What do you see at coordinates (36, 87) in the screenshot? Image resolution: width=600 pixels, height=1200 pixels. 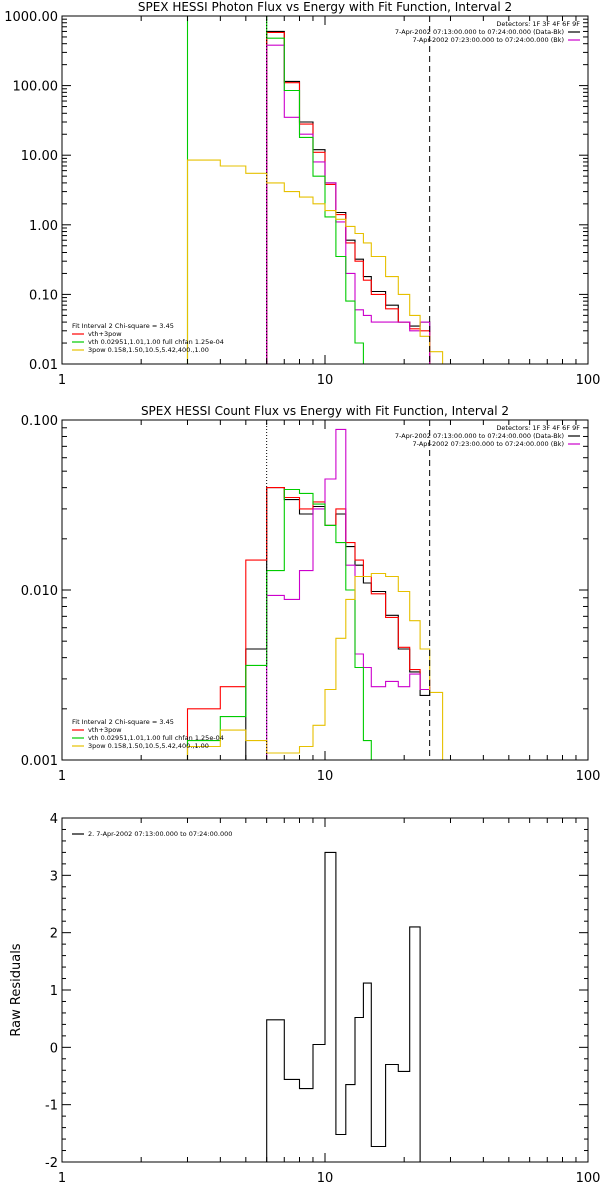 I see `y-tick-label: 100.00` at bounding box center [36, 87].